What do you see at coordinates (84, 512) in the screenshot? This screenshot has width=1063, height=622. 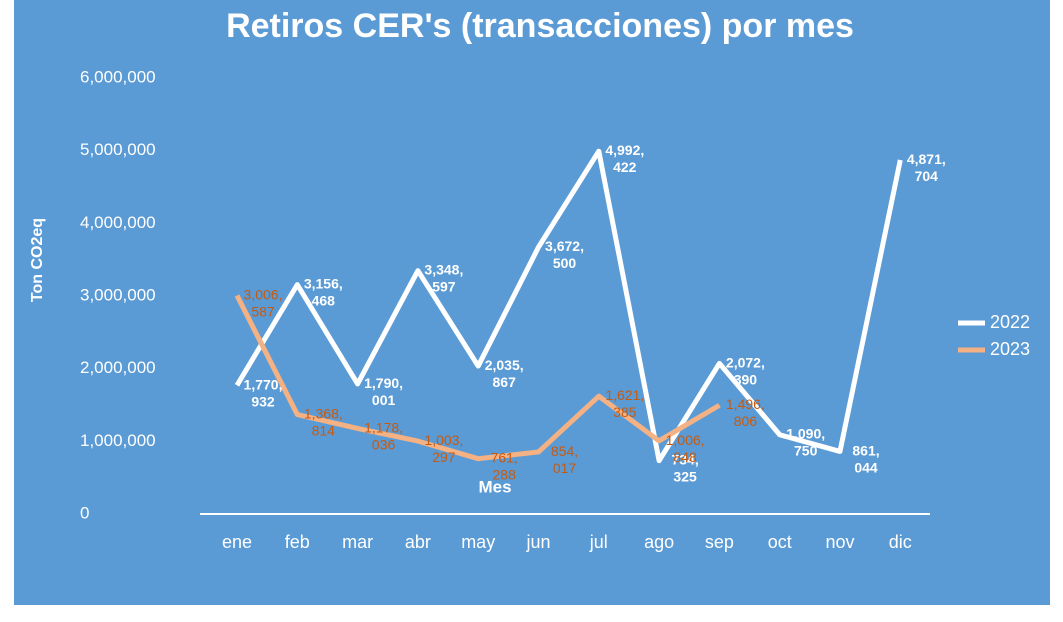 I see `y-tick-label: 0` at bounding box center [84, 512].